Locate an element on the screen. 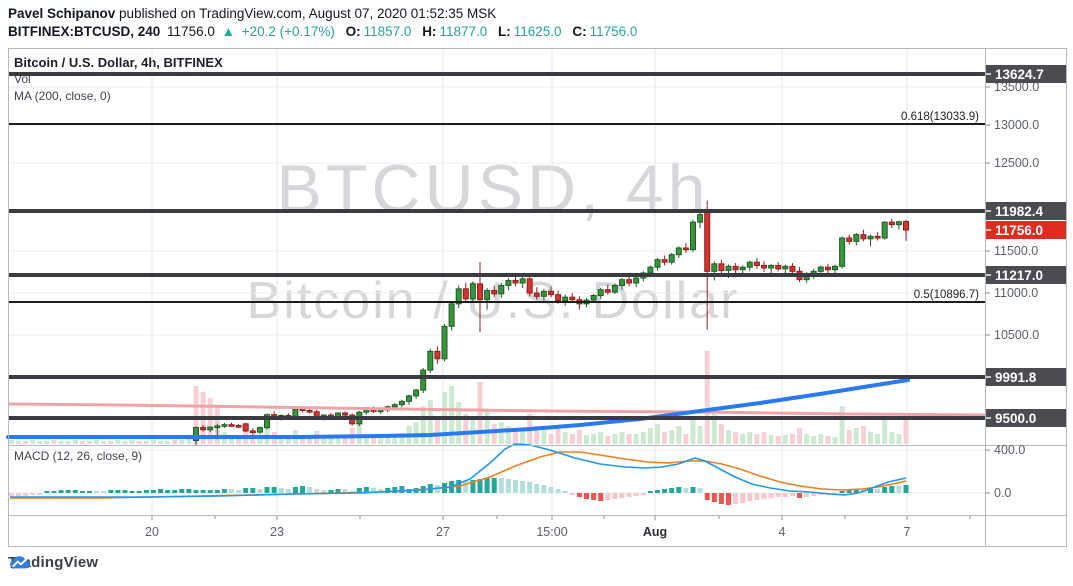 The width and height of the screenshot is (1073, 586). up-arrow-icon: ▲ is located at coordinates (228, 31).